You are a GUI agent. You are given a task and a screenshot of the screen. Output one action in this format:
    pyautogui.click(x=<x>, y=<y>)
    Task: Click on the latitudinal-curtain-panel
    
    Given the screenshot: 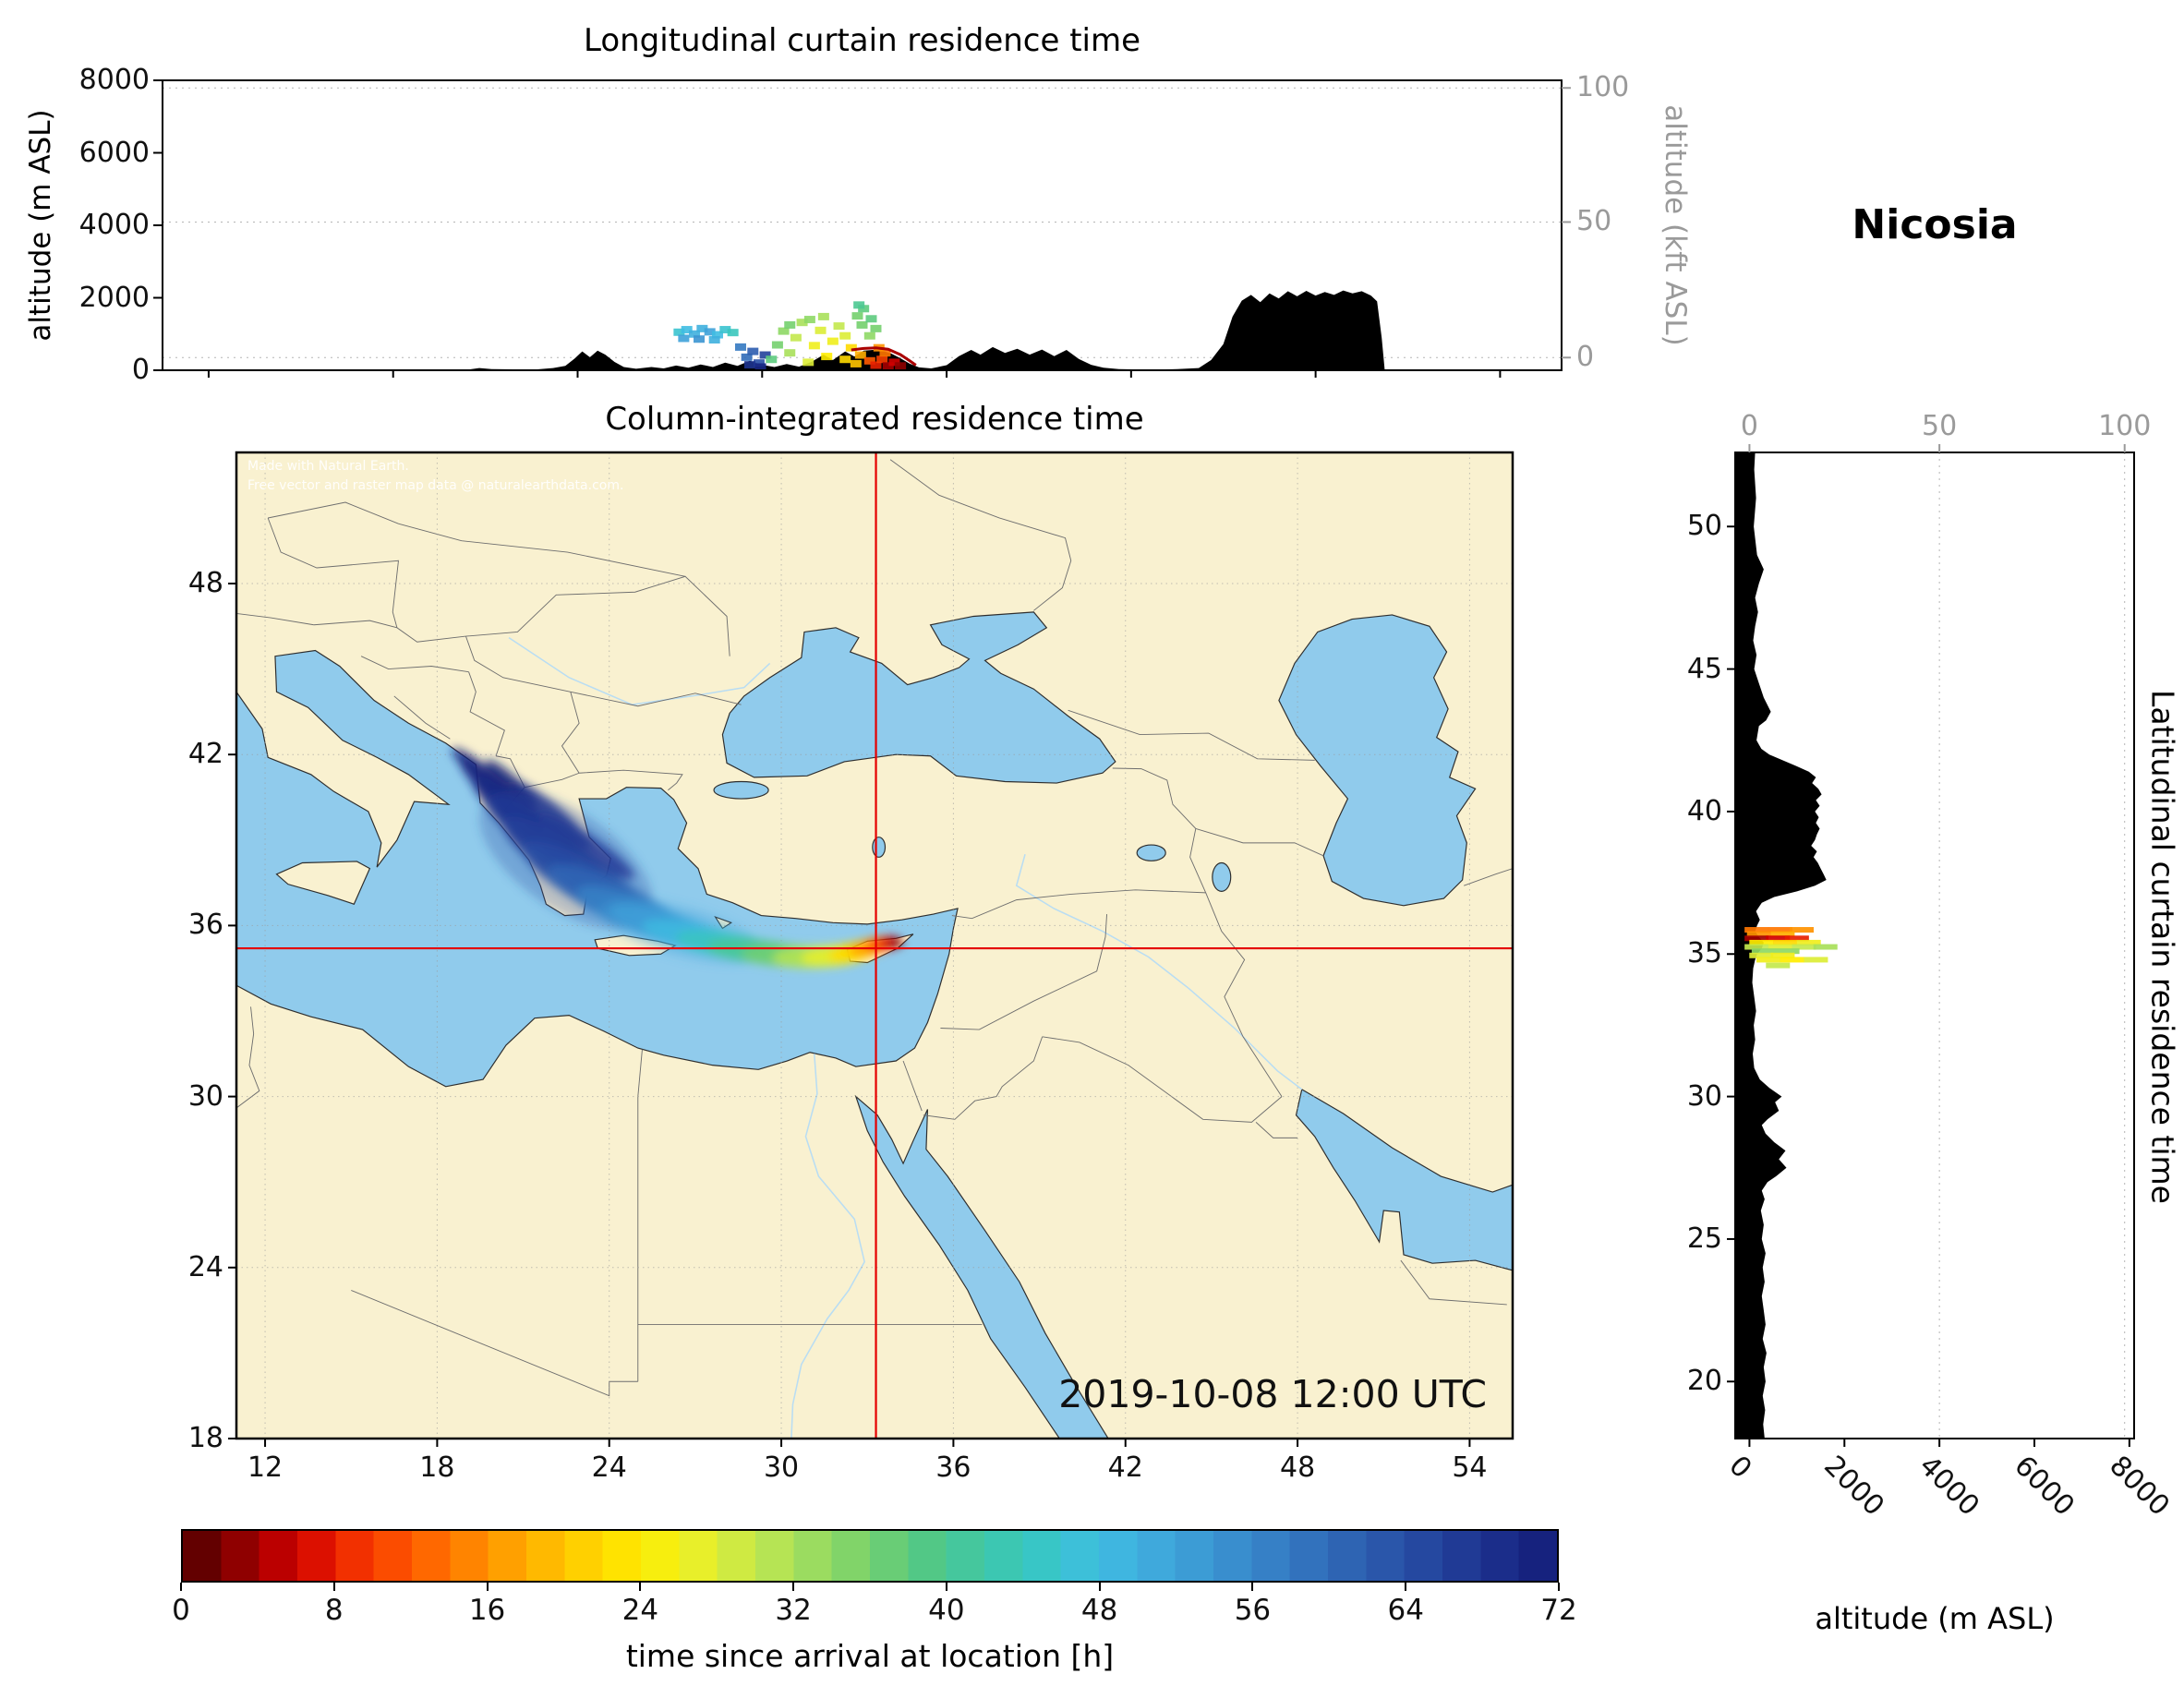 What is the action you would take?
    pyautogui.click(x=1931, y=945)
    